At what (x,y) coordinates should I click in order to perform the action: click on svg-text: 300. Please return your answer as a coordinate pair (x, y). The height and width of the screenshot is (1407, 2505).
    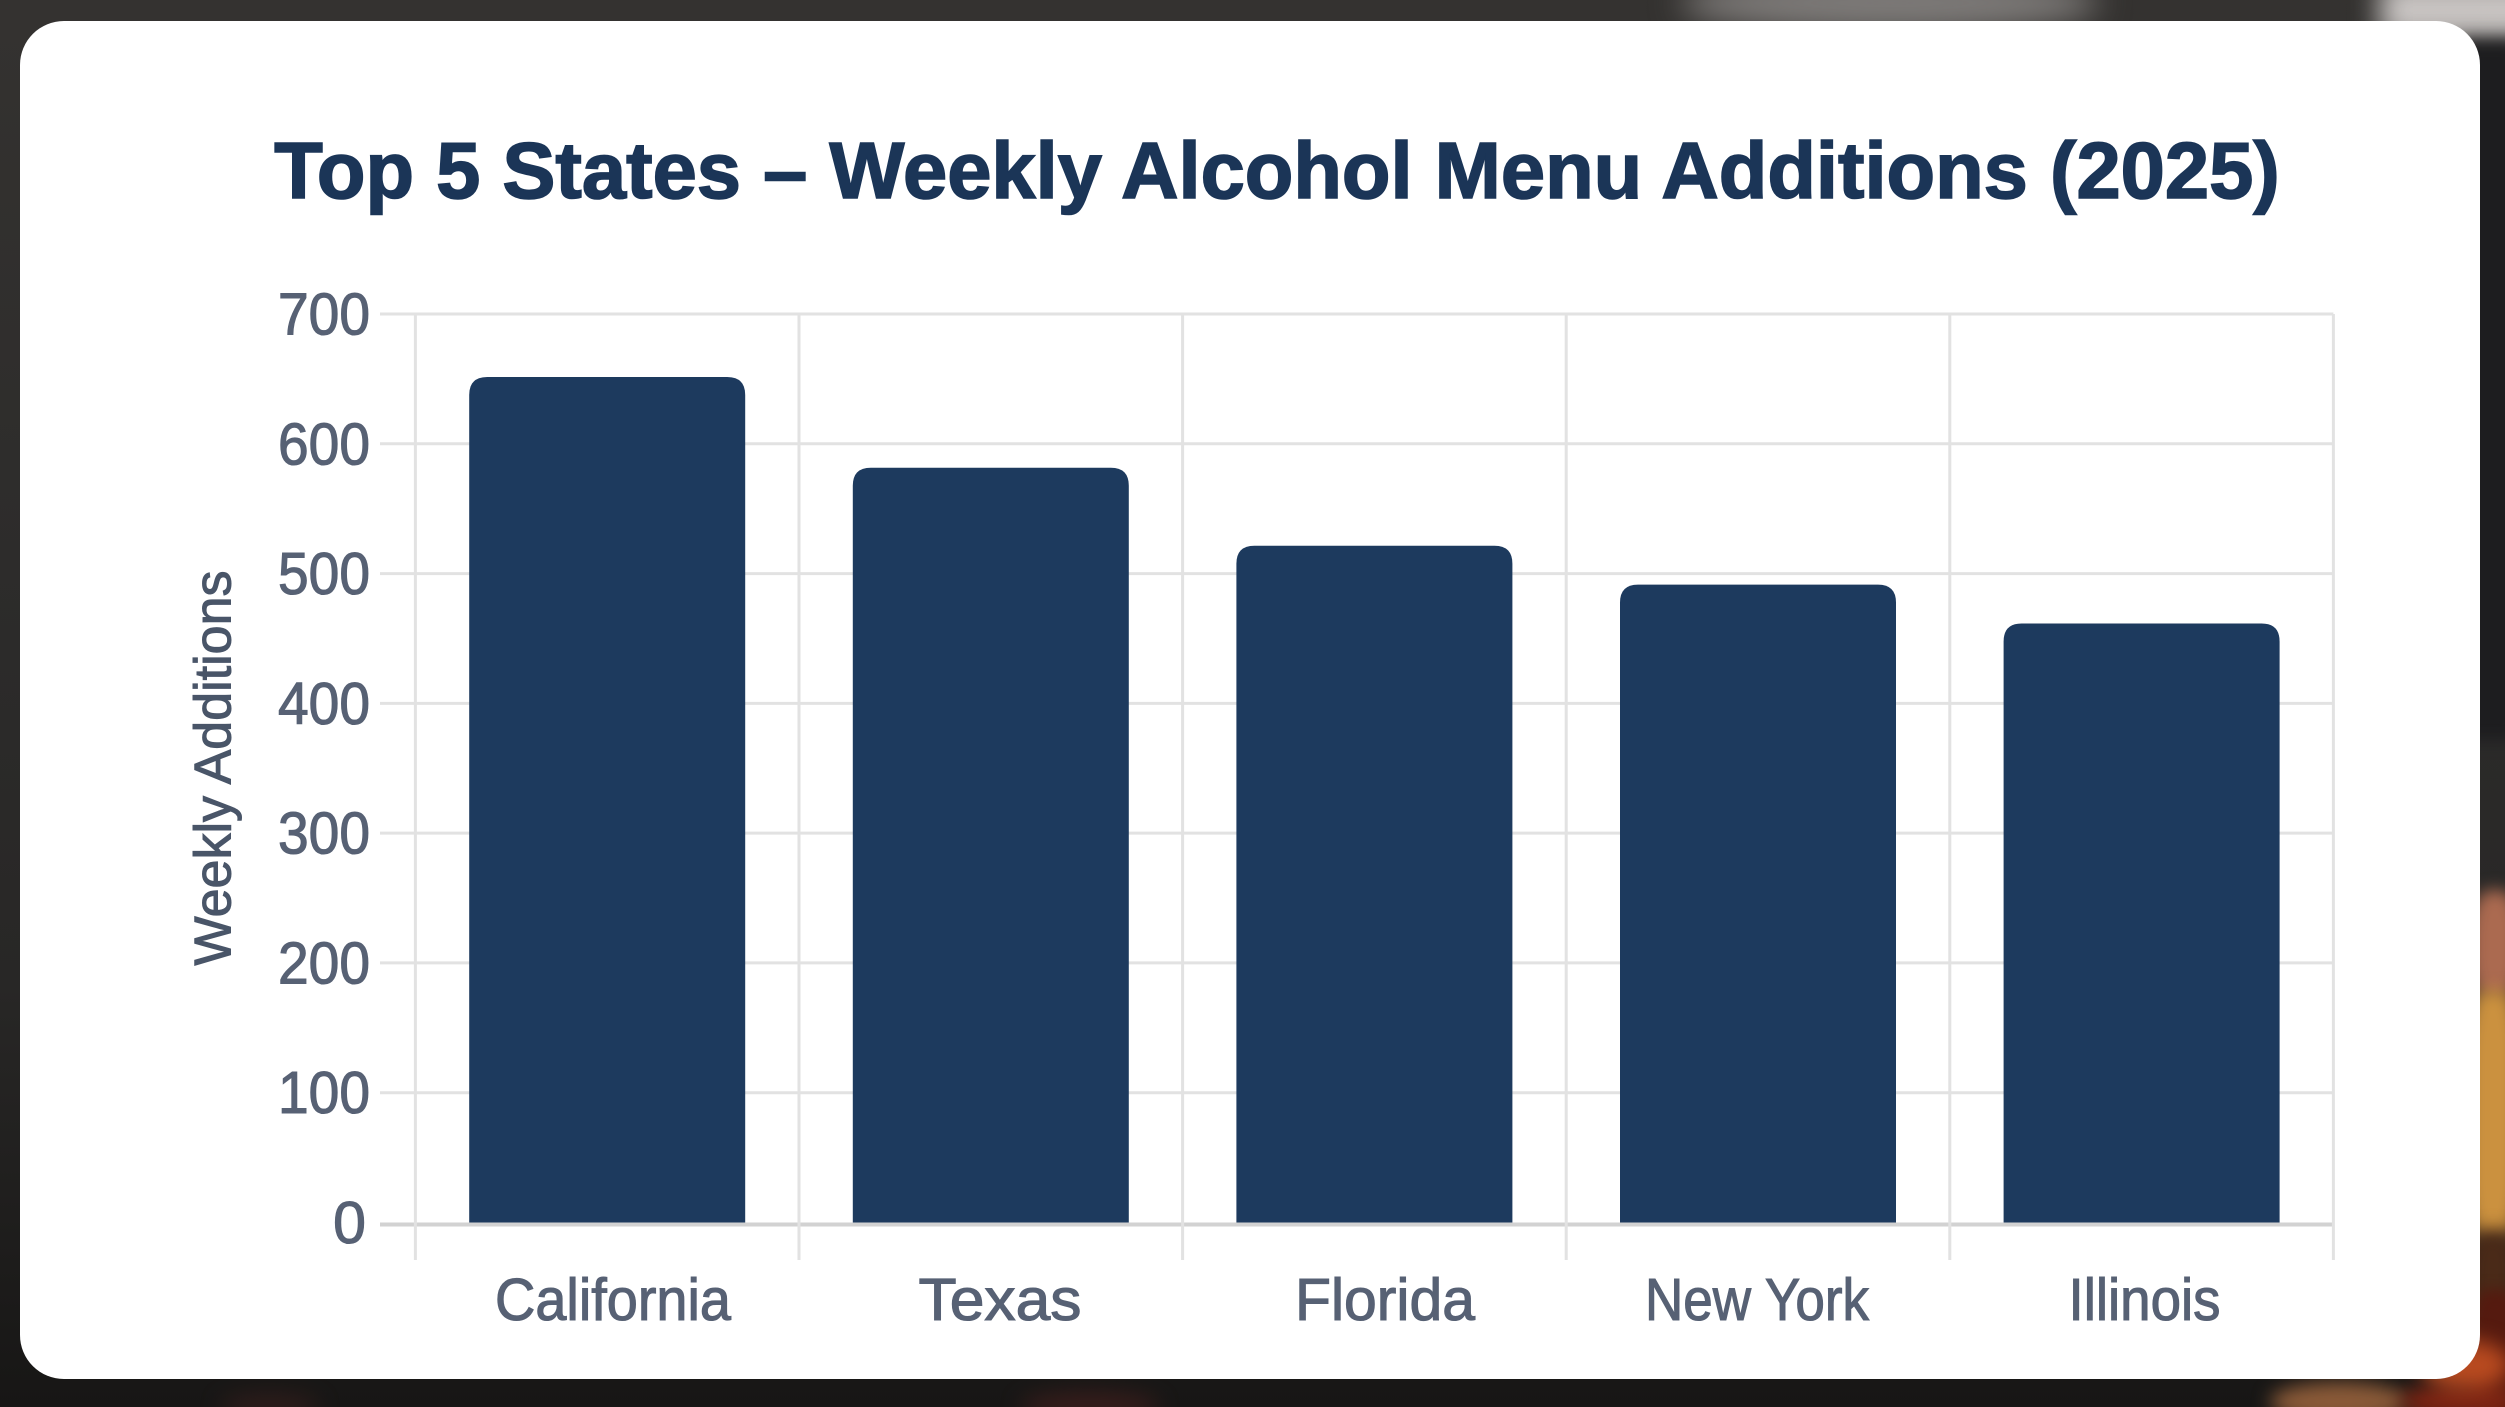
    Looking at the image, I should click on (324, 834).